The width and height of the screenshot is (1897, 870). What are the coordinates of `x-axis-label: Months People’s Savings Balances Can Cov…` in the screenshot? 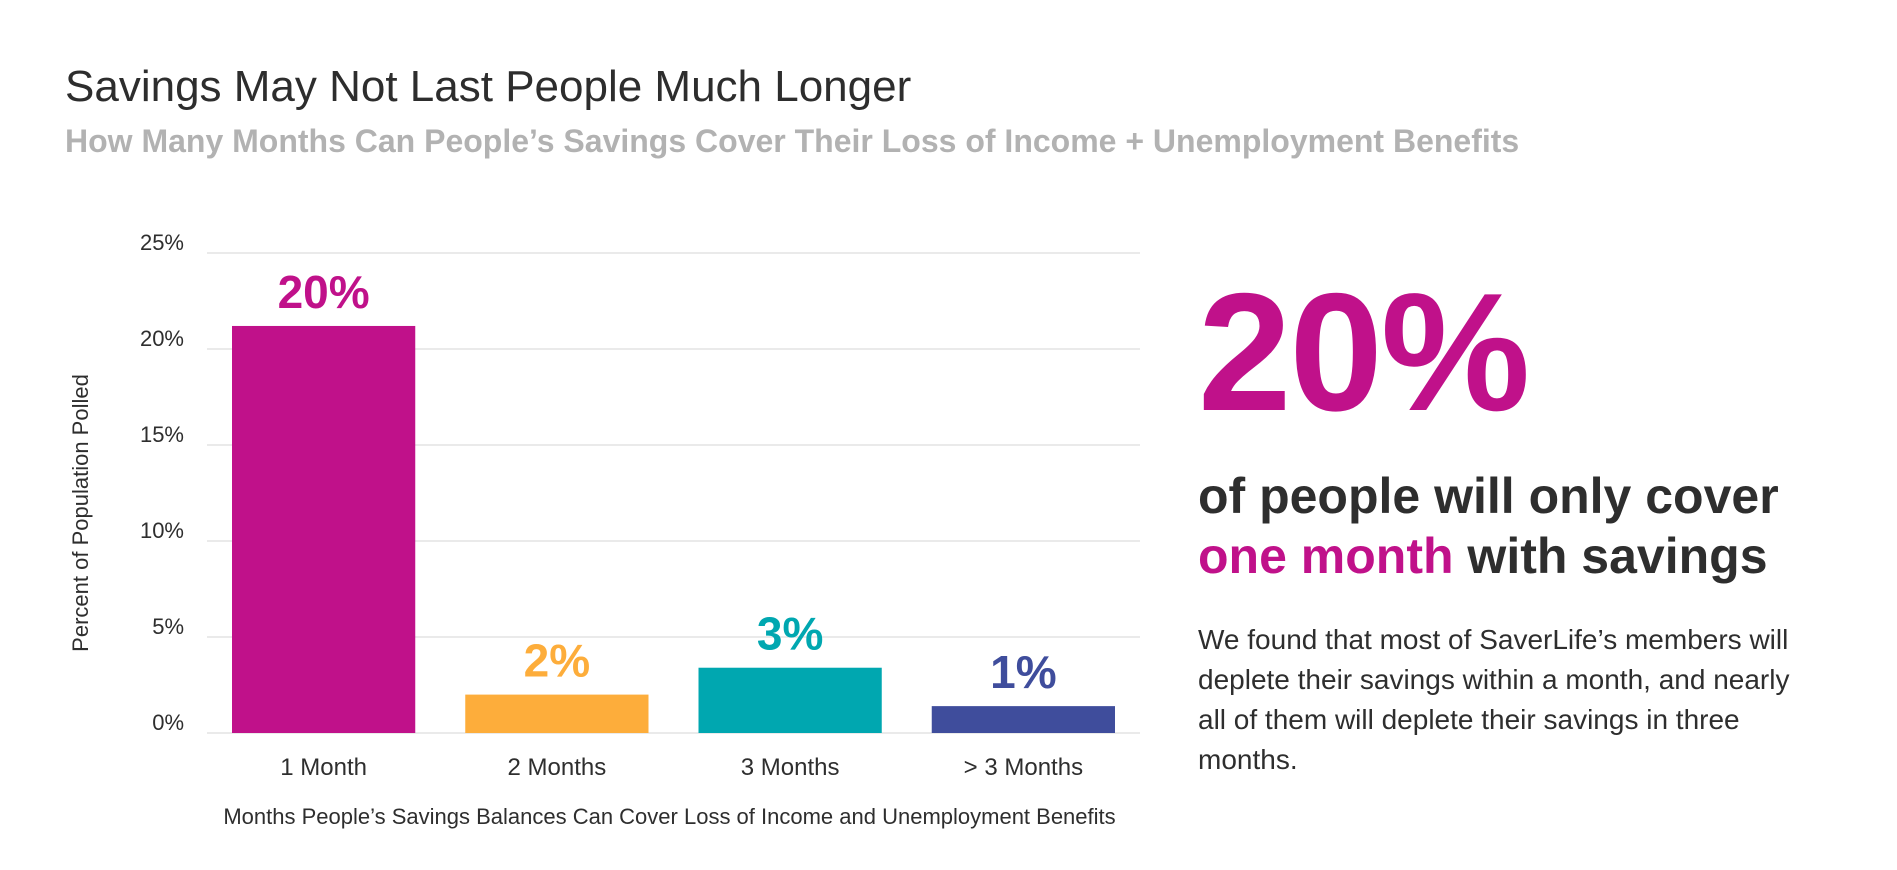 It's located at (669, 816).